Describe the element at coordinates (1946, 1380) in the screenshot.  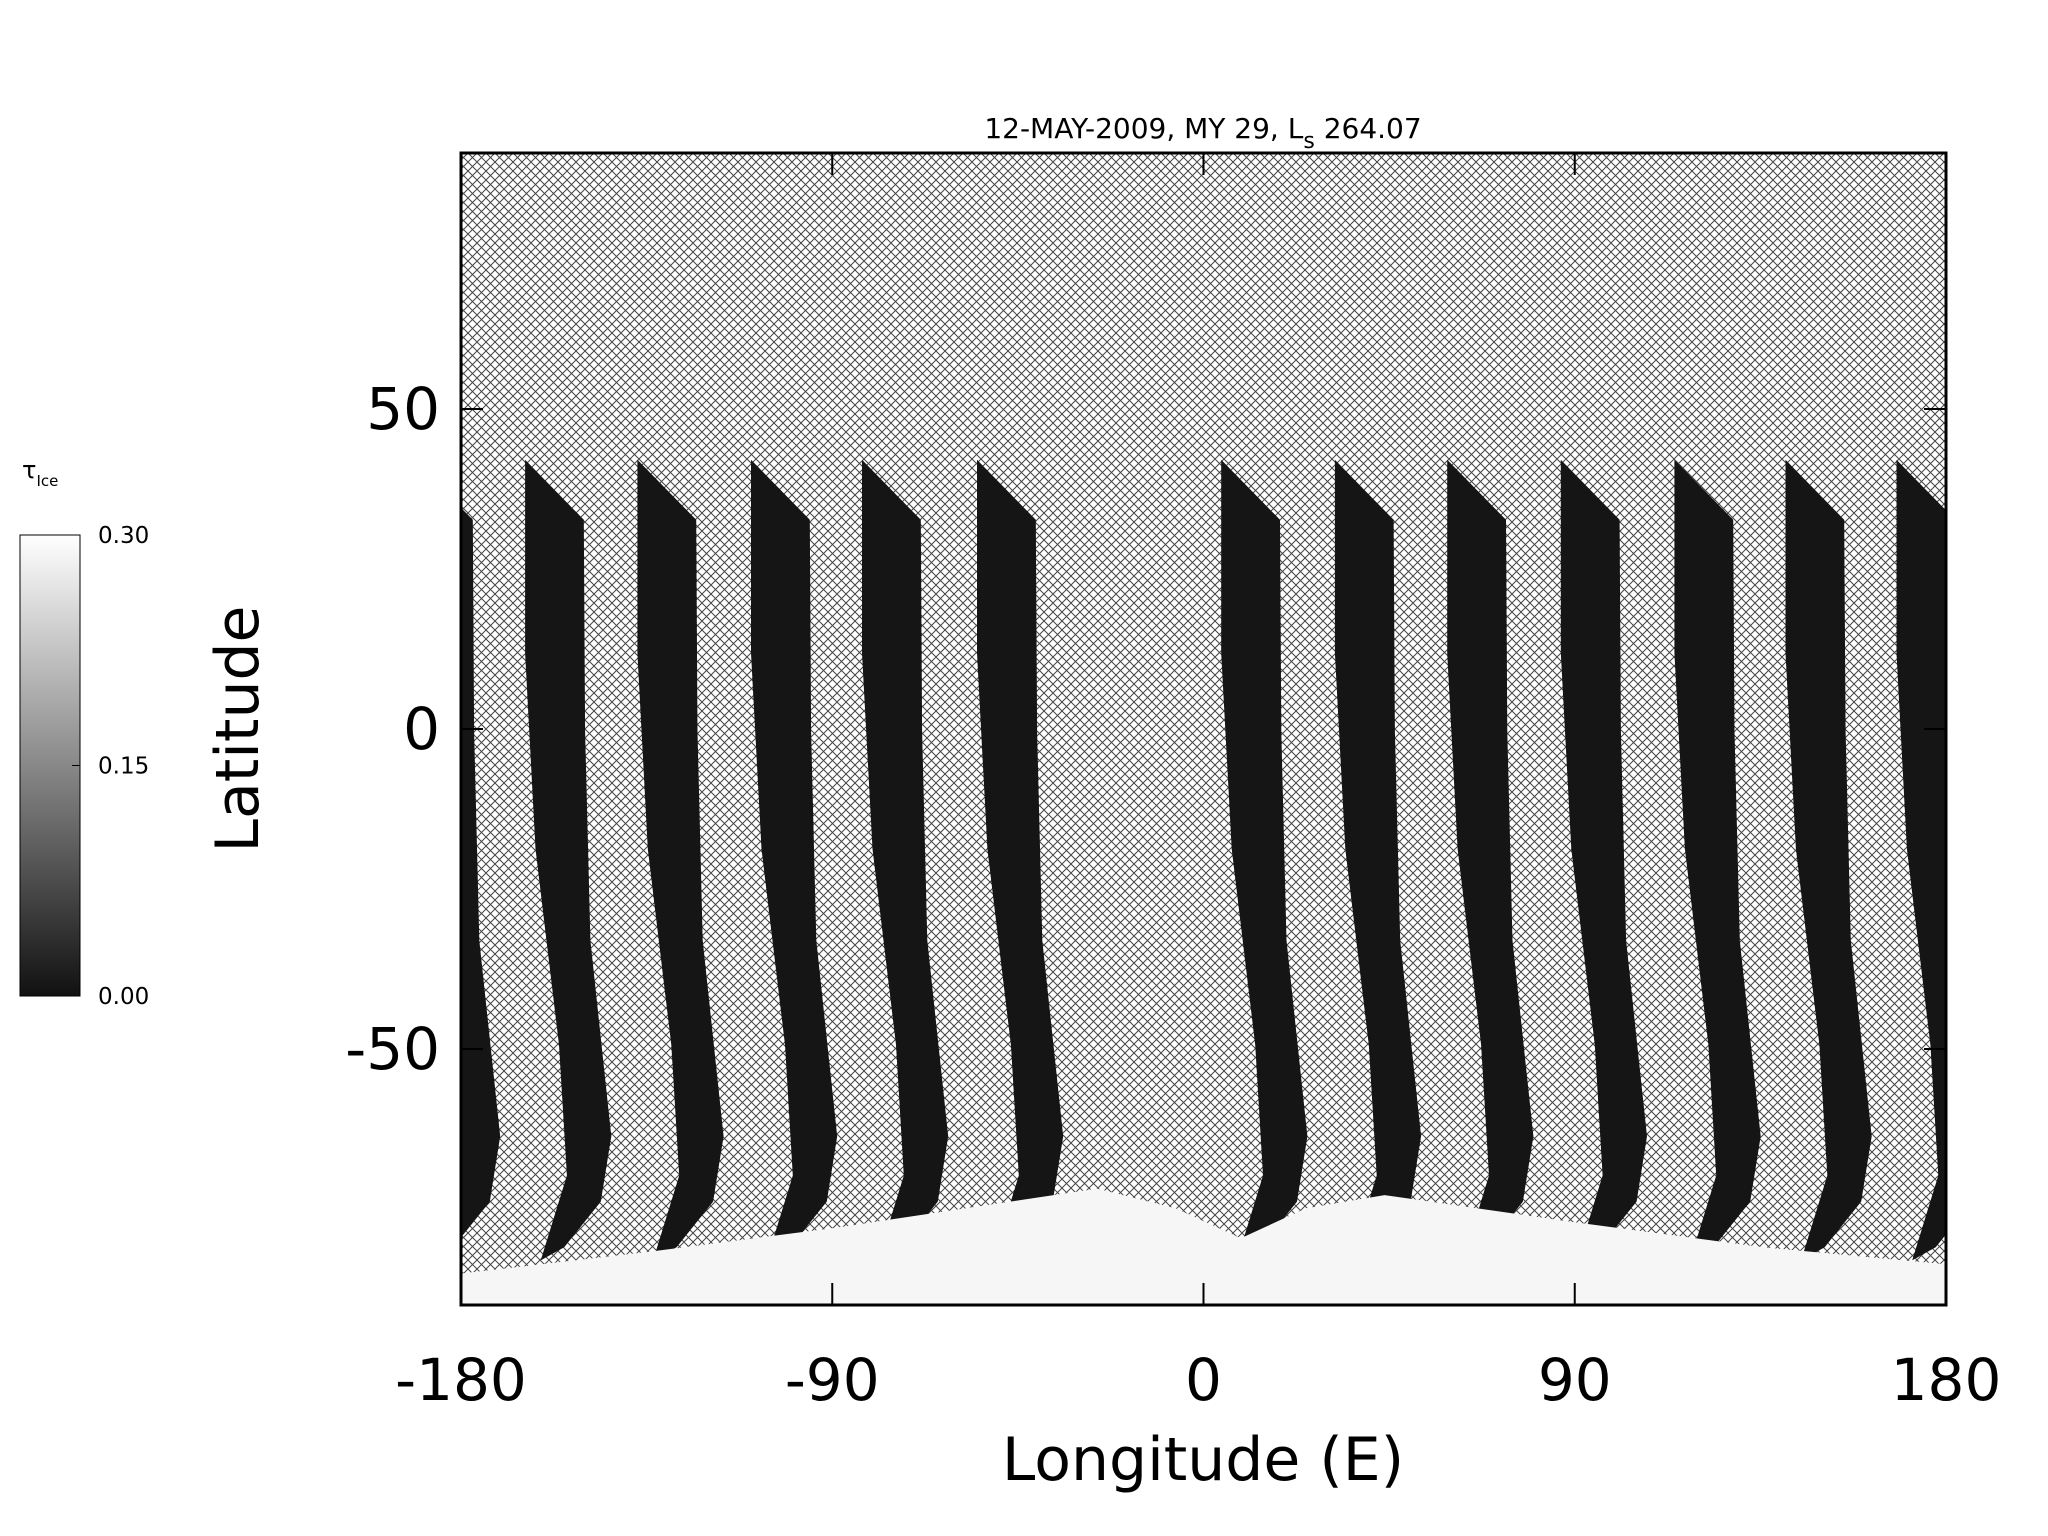
I see `x-tick-label: 180` at that location.